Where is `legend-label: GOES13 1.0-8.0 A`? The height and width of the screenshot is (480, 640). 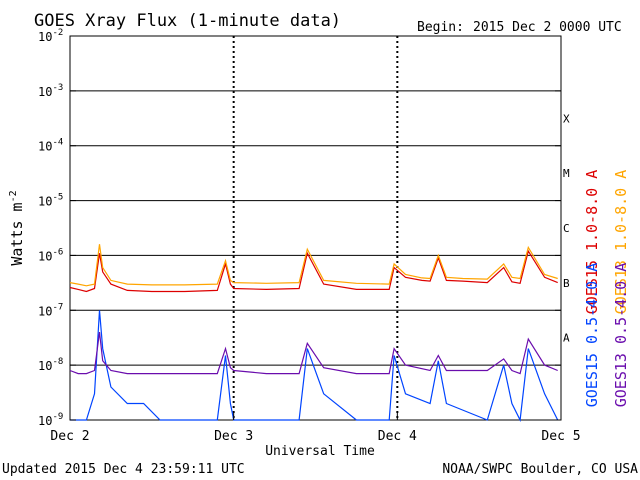 legend-label: GOES13 1.0-8.0 A is located at coordinates (621, 242).